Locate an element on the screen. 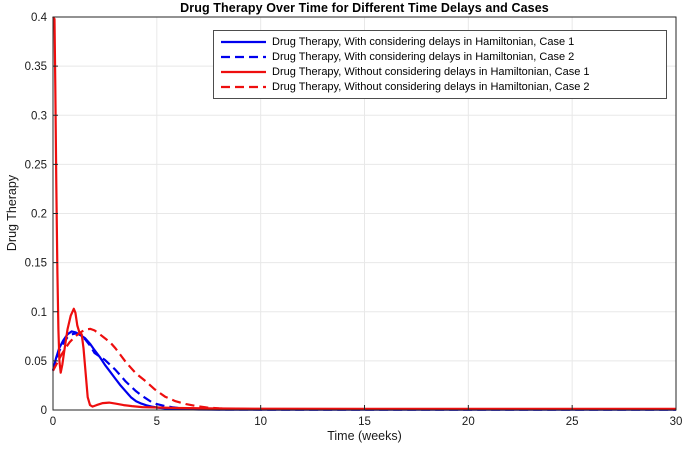  x-tick-label: 0 is located at coordinates (53, 422).